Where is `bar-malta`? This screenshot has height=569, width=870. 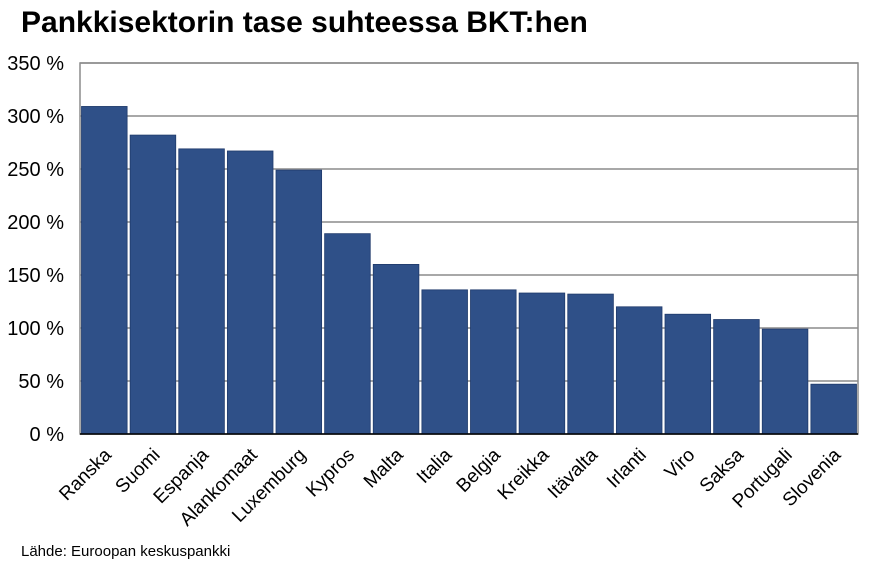
bar-malta is located at coordinates (396, 349).